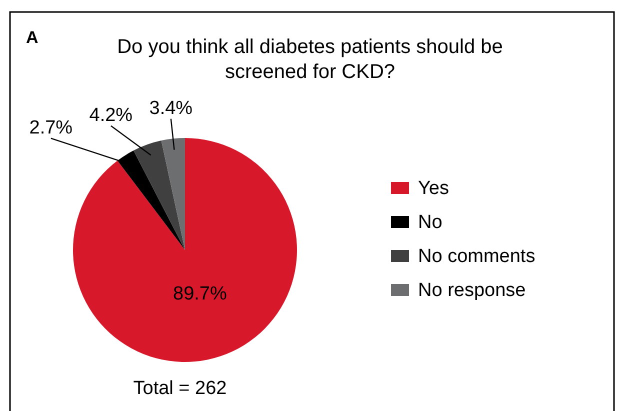 Image resolution: width=623 pixels, height=411 pixels. What do you see at coordinates (180, 388) in the screenshot?
I see `text: Total = 262` at bounding box center [180, 388].